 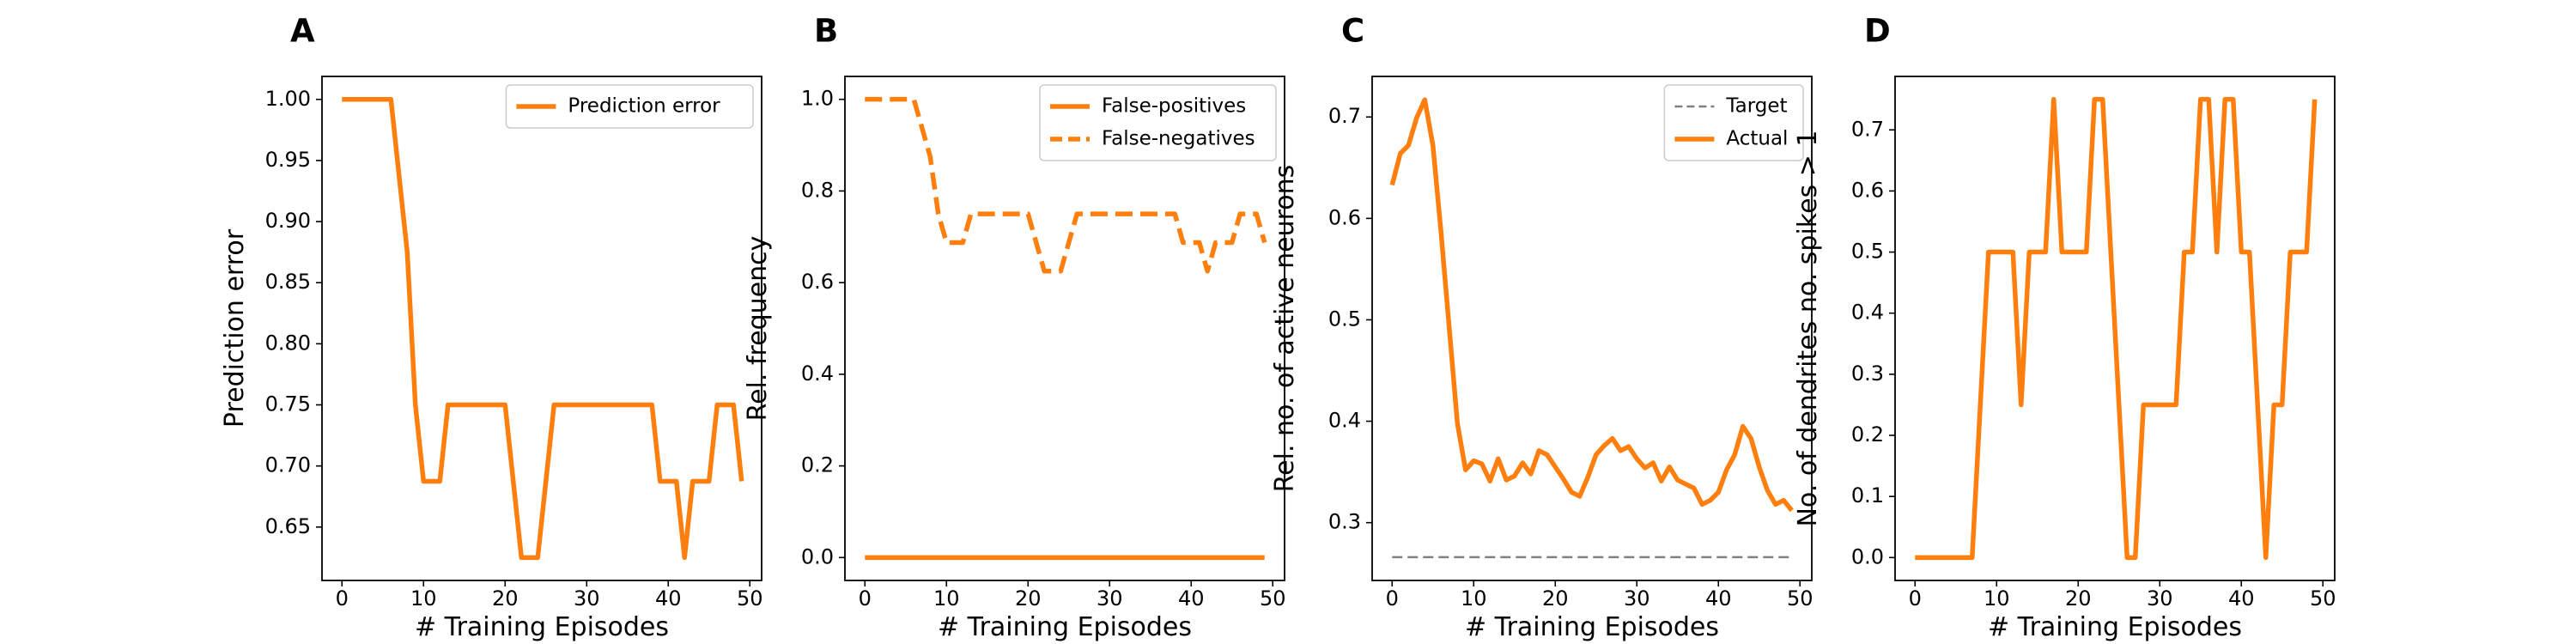 I want to click on y-tick-label: 0.65, so click(x=288, y=526).